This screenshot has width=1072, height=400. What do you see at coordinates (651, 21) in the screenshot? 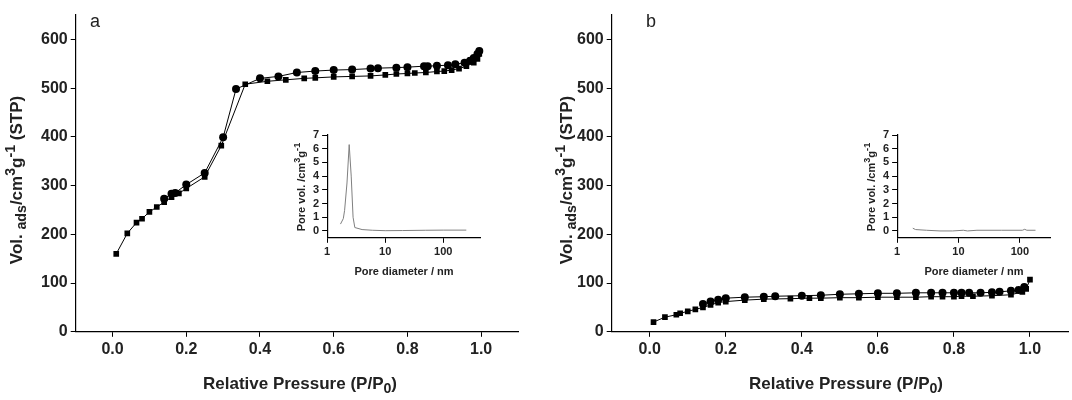
I see `chart-title: b` at bounding box center [651, 21].